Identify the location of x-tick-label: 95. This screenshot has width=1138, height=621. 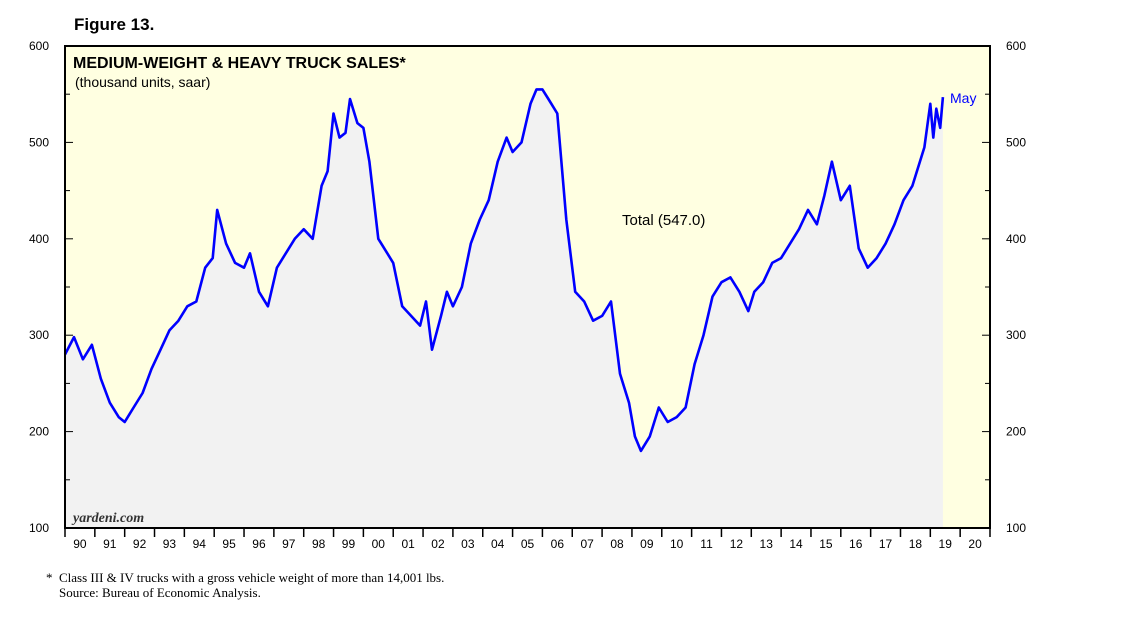
(229, 544).